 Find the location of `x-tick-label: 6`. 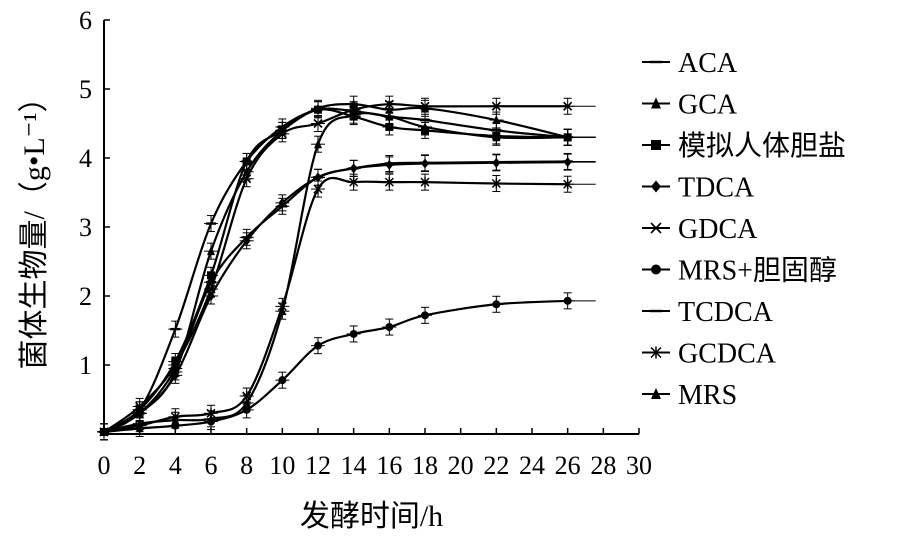

x-tick-label: 6 is located at coordinates (211, 465).